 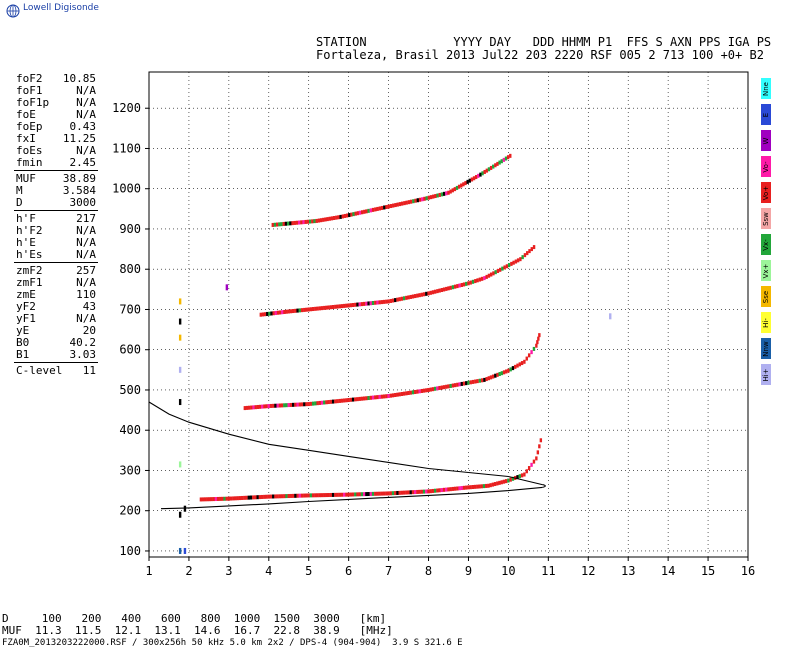 What do you see at coordinates (83, 342) in the screenshot?
I see `param-value: 40.2` at bounding box center [83, 342].